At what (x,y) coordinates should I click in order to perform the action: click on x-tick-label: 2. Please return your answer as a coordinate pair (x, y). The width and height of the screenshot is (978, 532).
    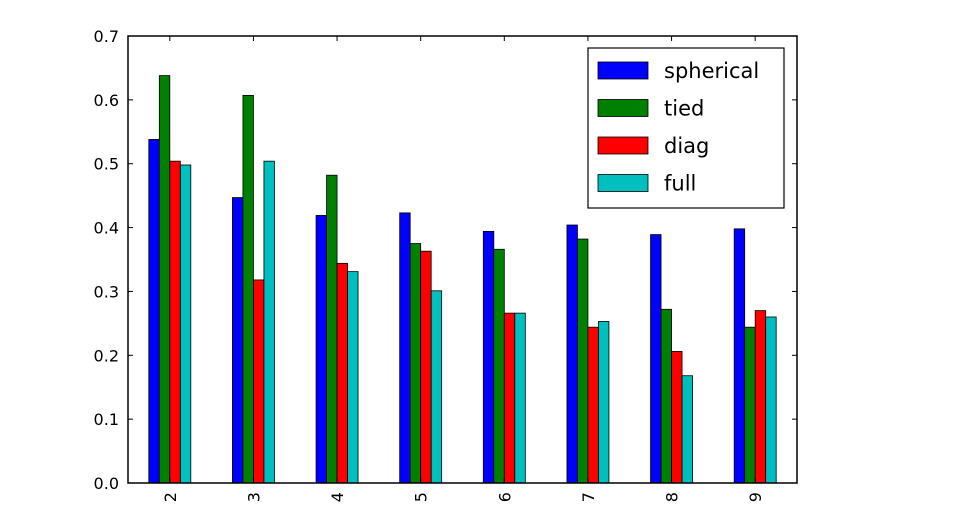
    Looking at the image, I should click on (170, 497).